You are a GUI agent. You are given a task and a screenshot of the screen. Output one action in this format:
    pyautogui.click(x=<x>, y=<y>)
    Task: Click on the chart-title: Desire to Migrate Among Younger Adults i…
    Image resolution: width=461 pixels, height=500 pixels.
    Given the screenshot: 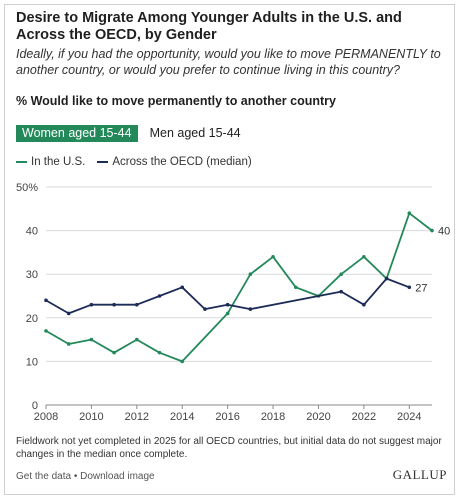 What is the action you would take?
    pyautogui.click(x=209, y=26)
    